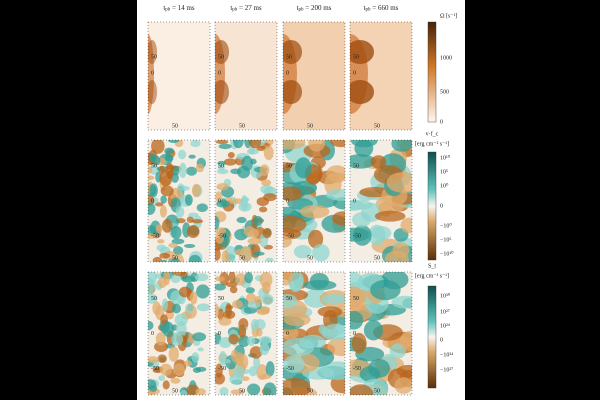 Image resolution: width=600 pixels, height=400 pixels. I want to click on column-header: tpb = 200 ms, so click(314, 8).